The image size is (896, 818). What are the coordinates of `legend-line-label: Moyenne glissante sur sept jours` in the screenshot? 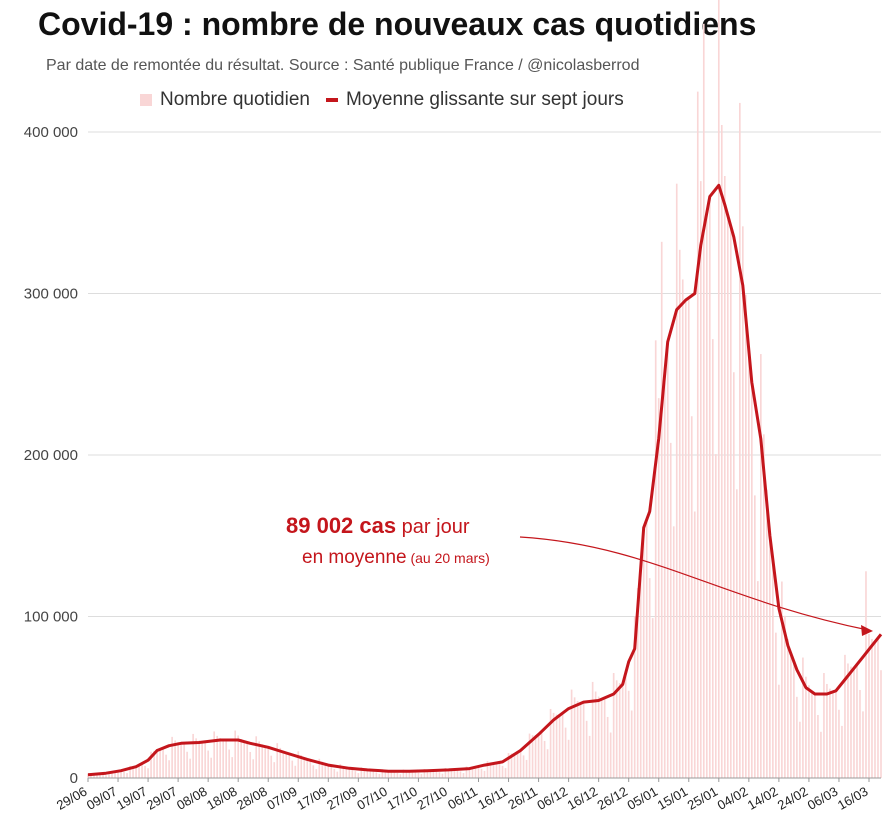 It's located at (484, 99).